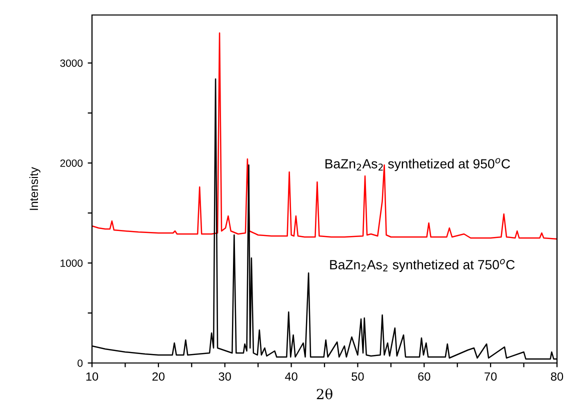  Describe the element at coordinates (80, 363) in the screenshot. I see `y-tick-label: 0` at that location.